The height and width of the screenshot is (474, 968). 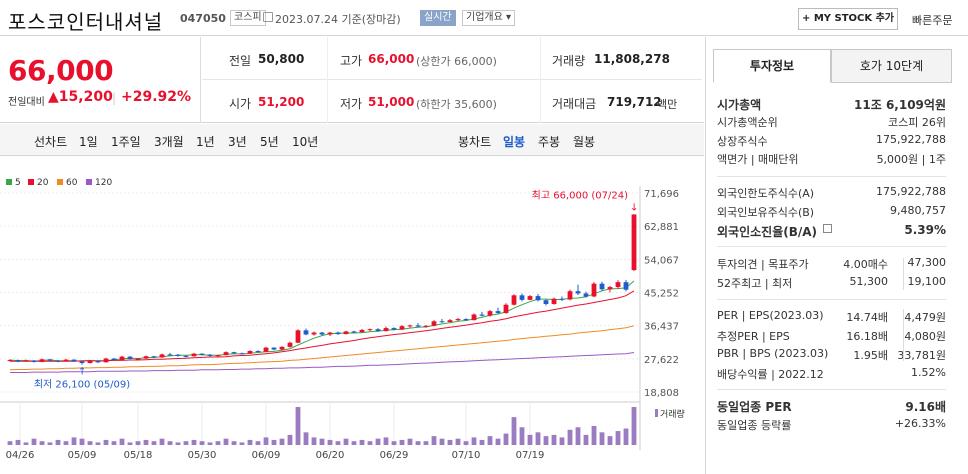 What do you see at coordinates (514, 142) in the screenshot?
I see `tf-daily: 일봉` at bounding box center [514, 142].